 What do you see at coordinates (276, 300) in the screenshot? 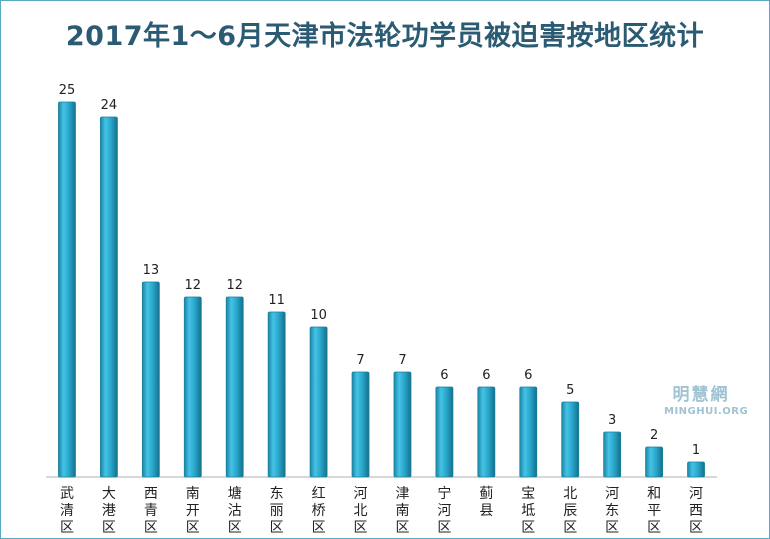
I see `value-label-6: 11` at bounding box center [276, 300].